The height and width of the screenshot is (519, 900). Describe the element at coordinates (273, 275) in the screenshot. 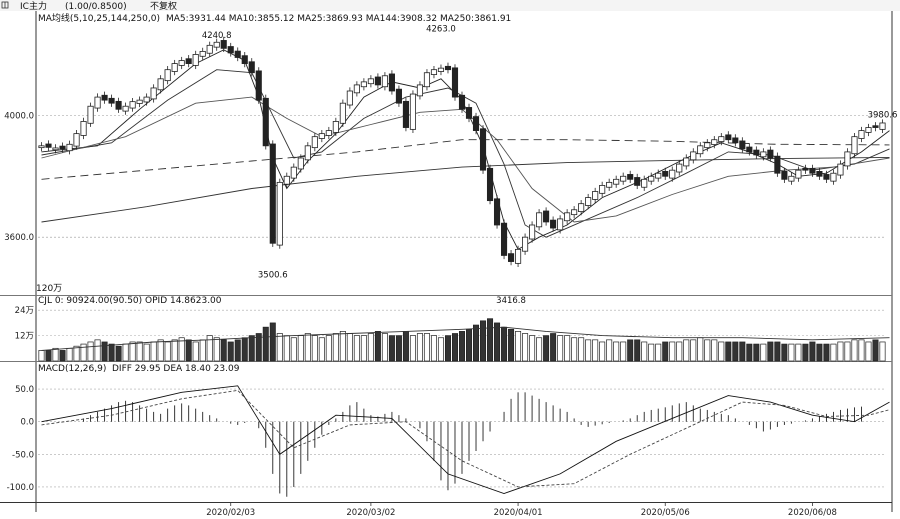

I see `price-annotation: 3500.6` at that location.